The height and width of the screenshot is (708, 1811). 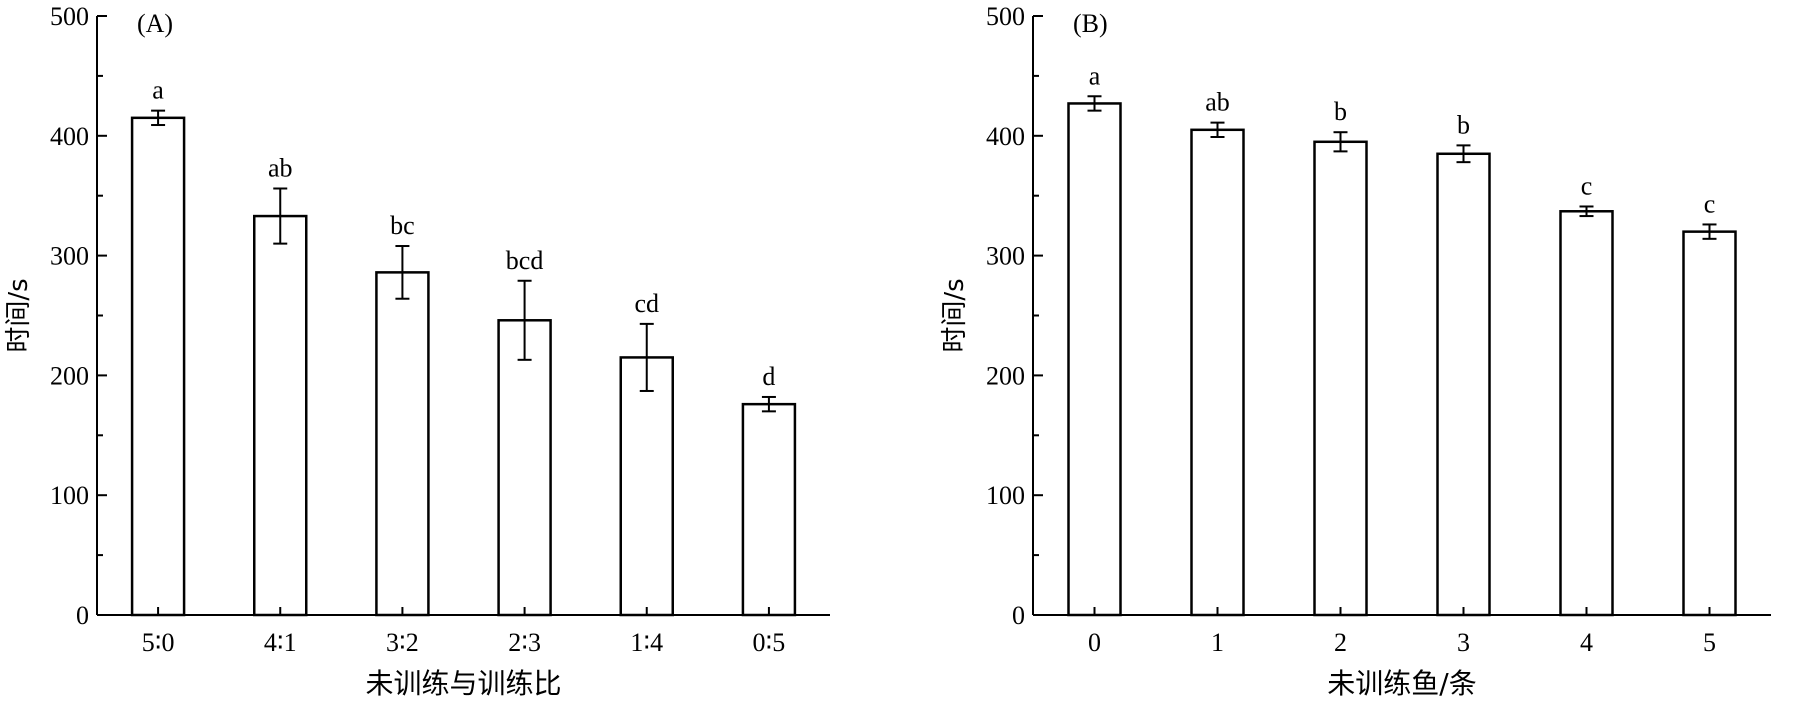 What do you see at coordinates (280, 642) in the screenshot?
I see `x-tick-label: 4∶1` at bounding box center [280, 642].